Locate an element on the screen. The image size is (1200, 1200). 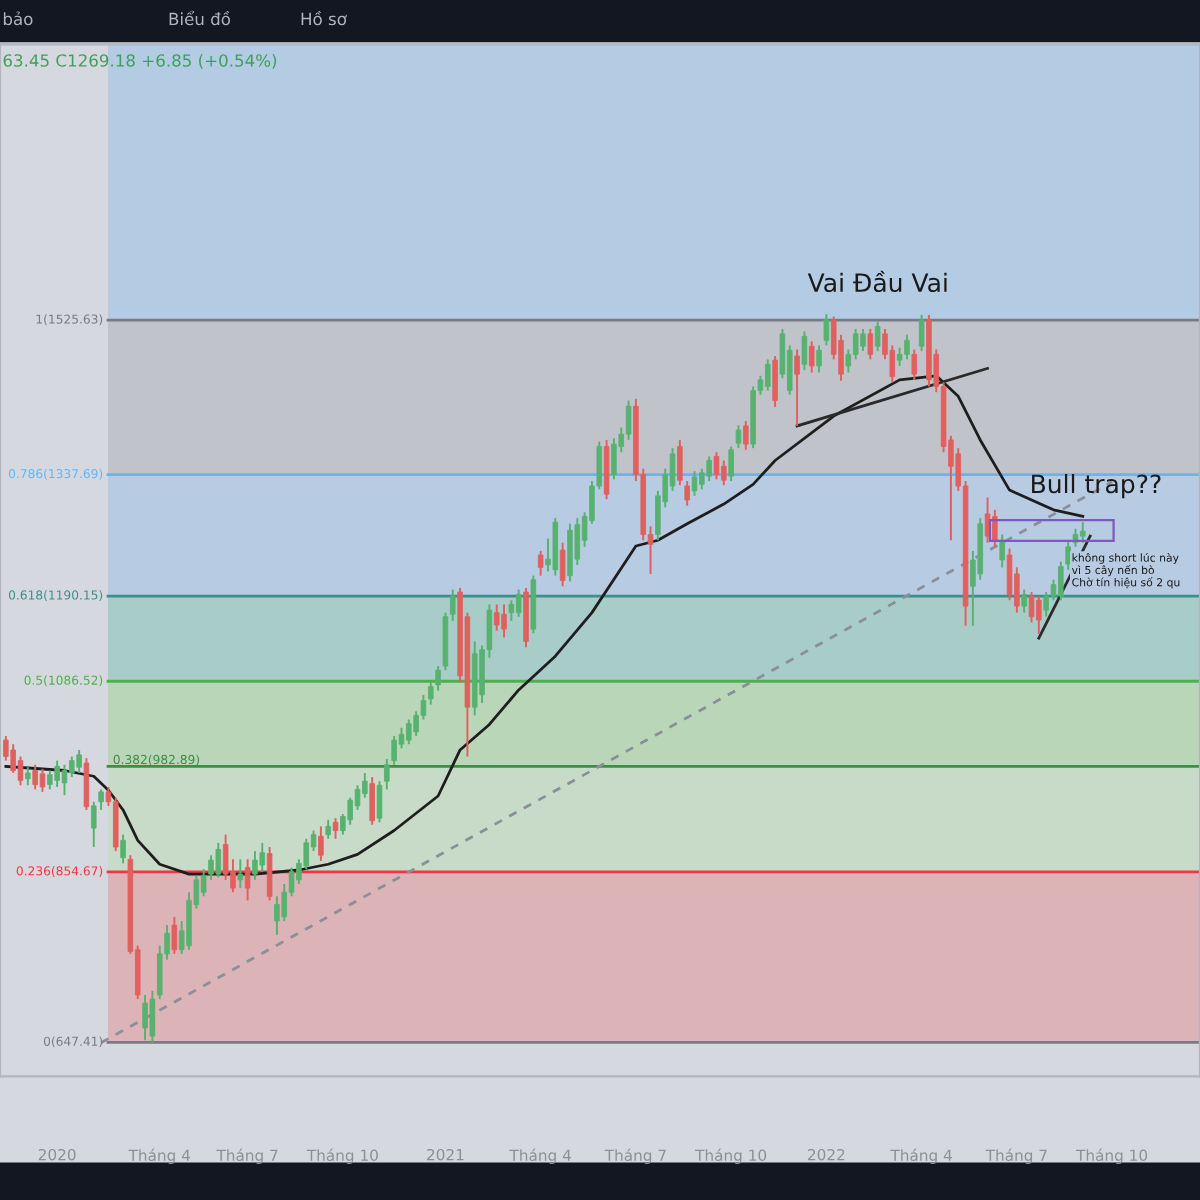
text: Hồ sơ is located at coordinates (324, 18).